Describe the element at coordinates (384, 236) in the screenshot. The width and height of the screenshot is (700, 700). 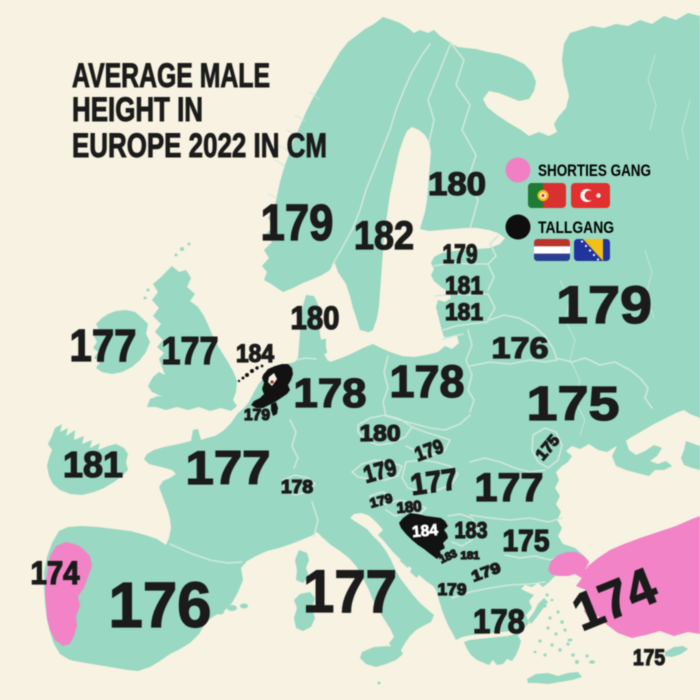
I see `svg-text: 182` at that location.